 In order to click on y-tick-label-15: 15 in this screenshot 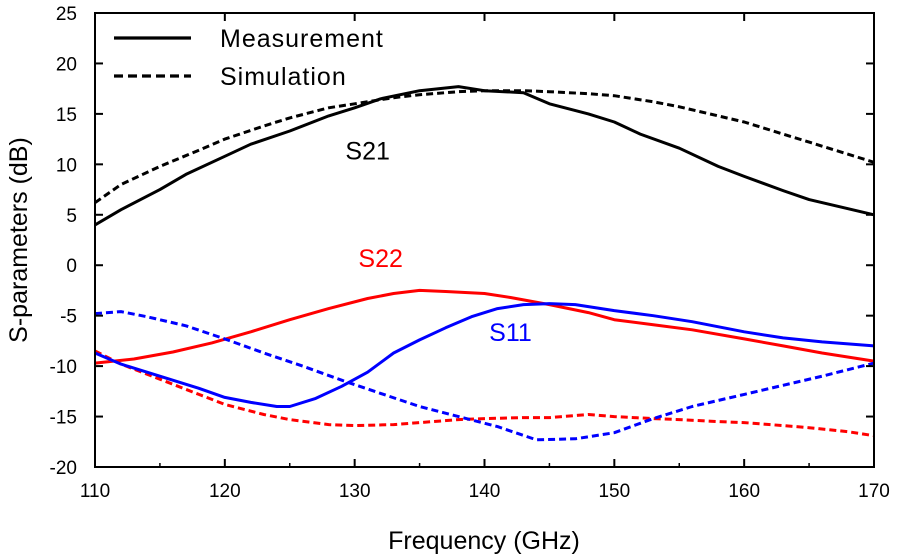, I will do `click(66, 115)`.